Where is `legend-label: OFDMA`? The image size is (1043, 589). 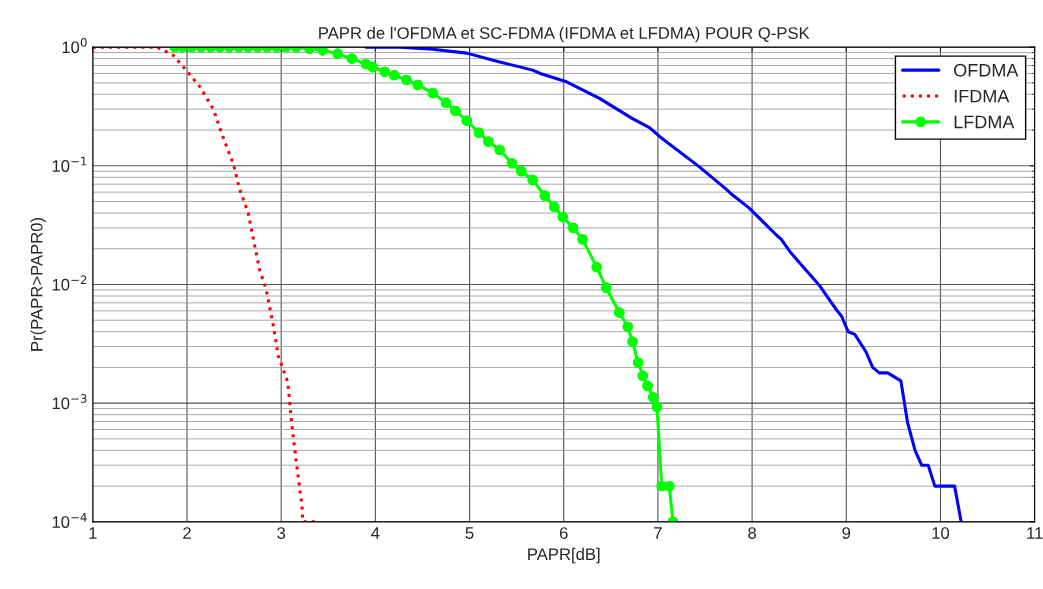
legend-label: OFDMA is located at coordinates (986, 70).